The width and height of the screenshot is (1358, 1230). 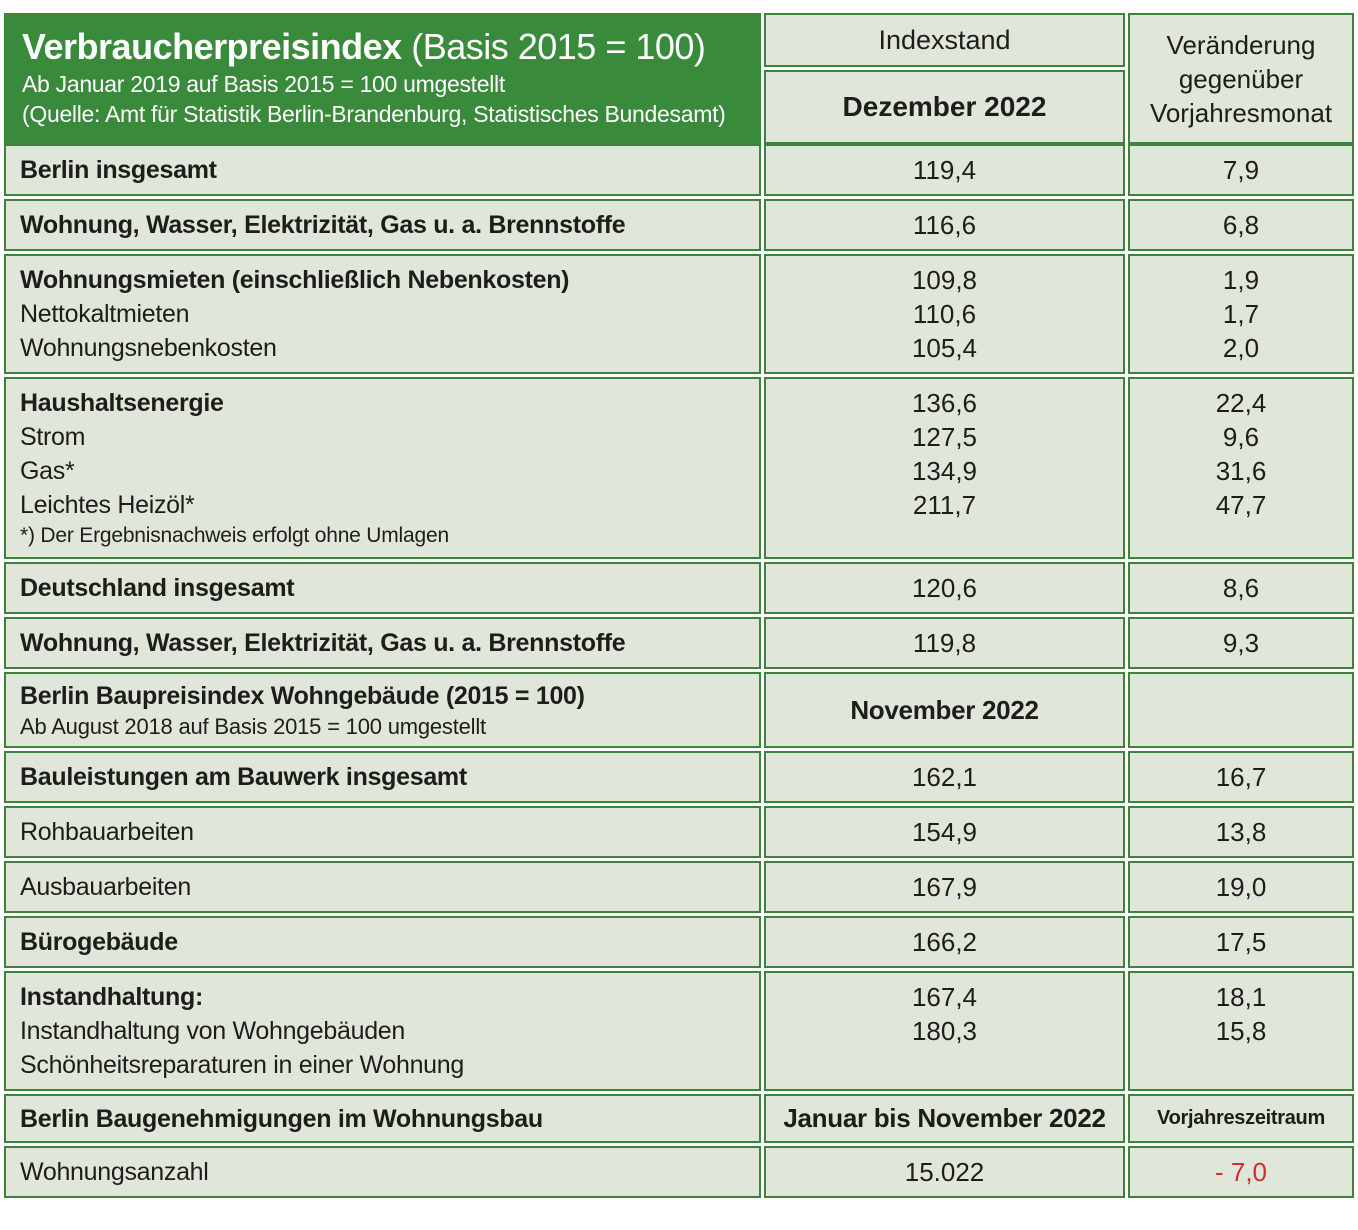 I want to click on row-label: Haushaltsenergie, so click(x=122, y=403).